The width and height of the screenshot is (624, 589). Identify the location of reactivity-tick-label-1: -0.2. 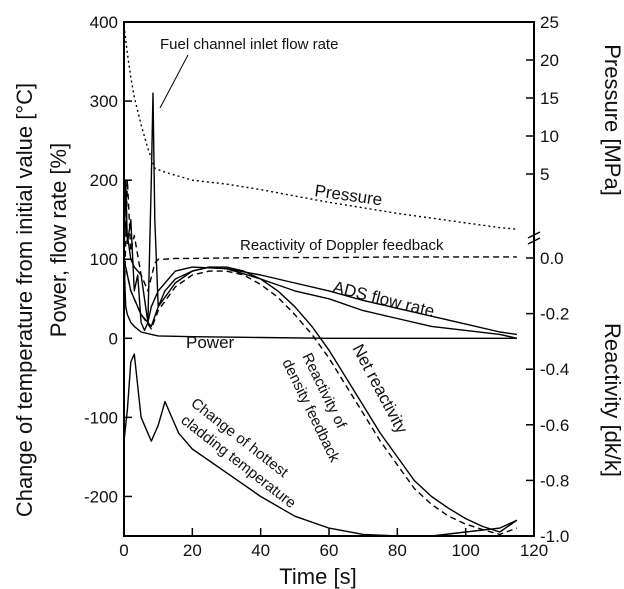
(554, 314).